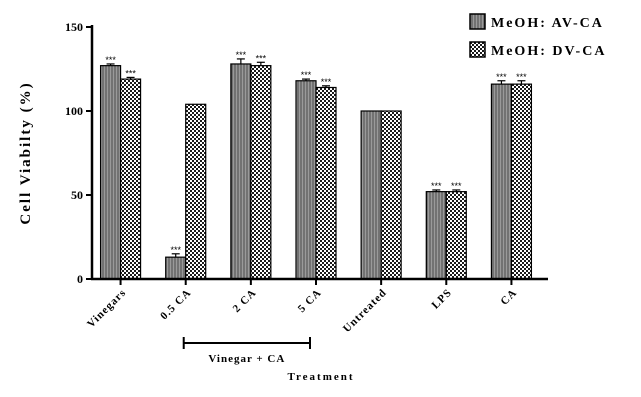  I want to click on group-bracket: Vinegar + CA, so click(246, 351).